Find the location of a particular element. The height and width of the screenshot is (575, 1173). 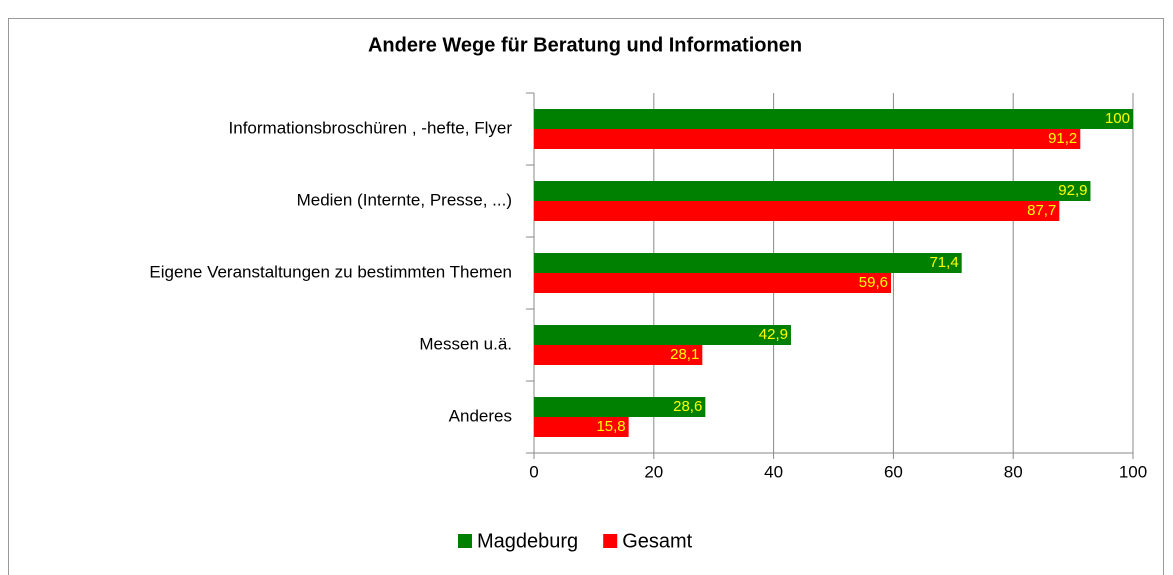

value-label: 91,2 is located at coordinates (1062, 138).